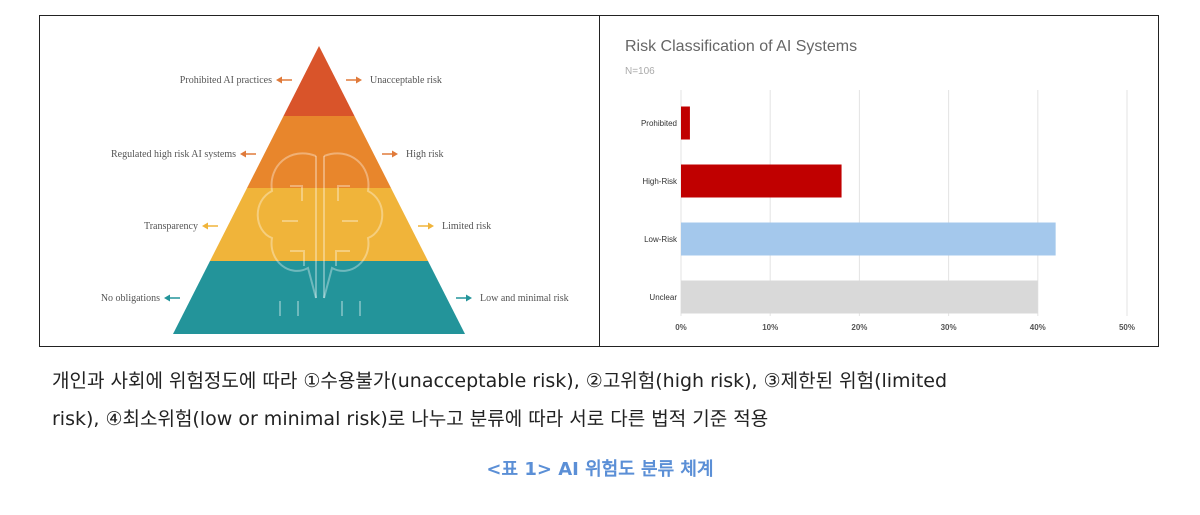 The width and height of the screenshot is (1200, 515). What do you see at coordinates (660, 181) in the screenshot?
I see `category-label-high-risk: High-Risk` at bounding box center [660, 181].